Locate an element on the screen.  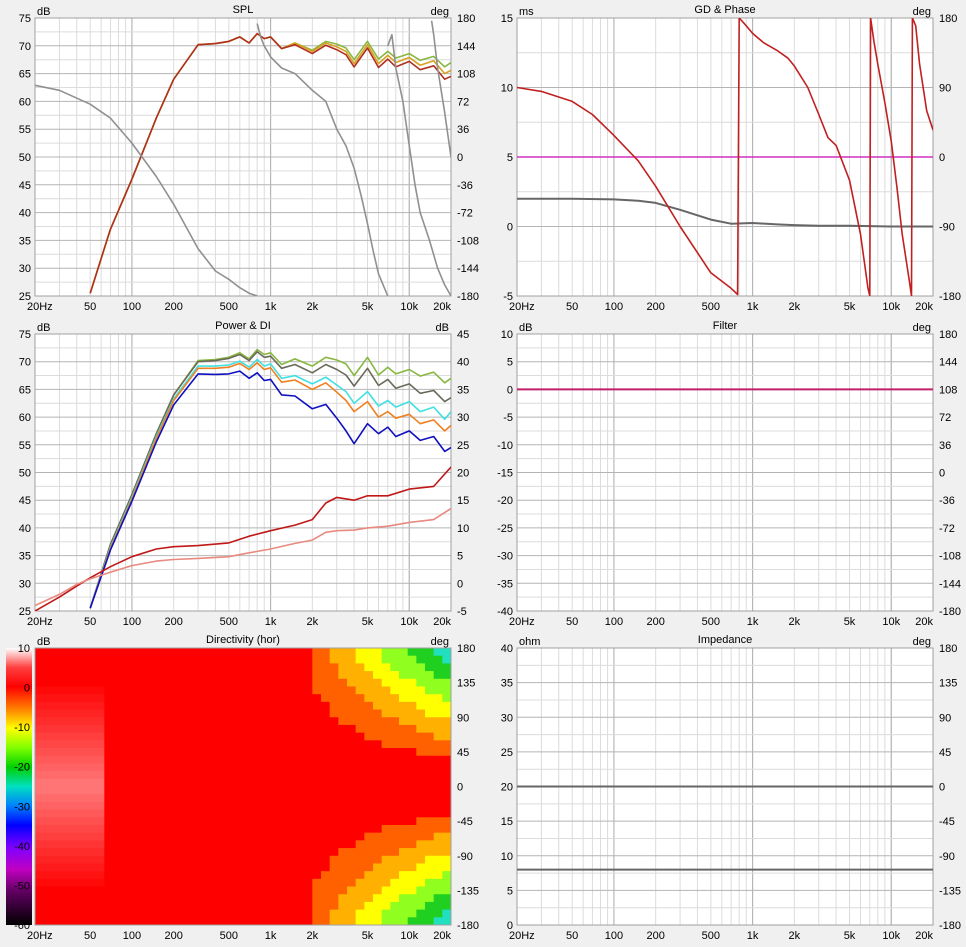
y2-tick-label: 0 is located at coordinates (460, 788).